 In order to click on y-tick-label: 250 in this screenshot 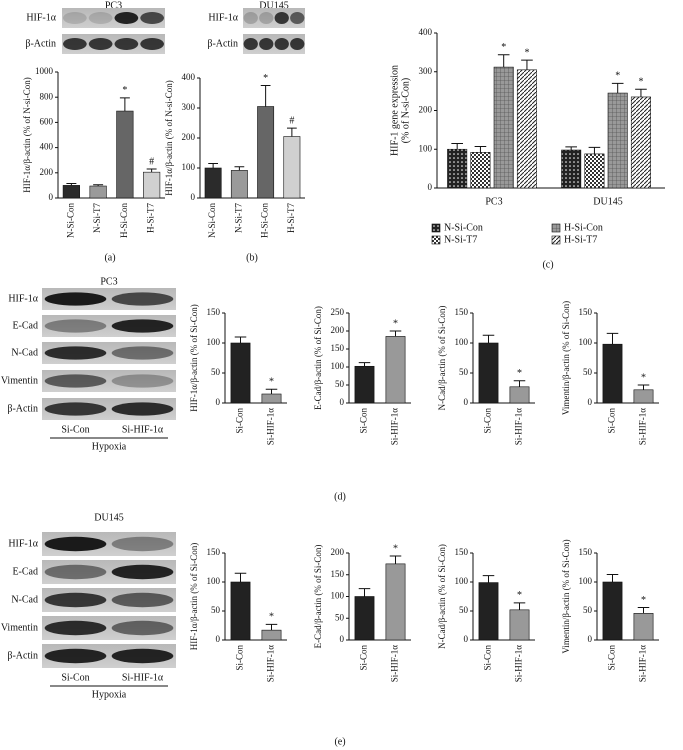, I will do `click(338, 312)`.